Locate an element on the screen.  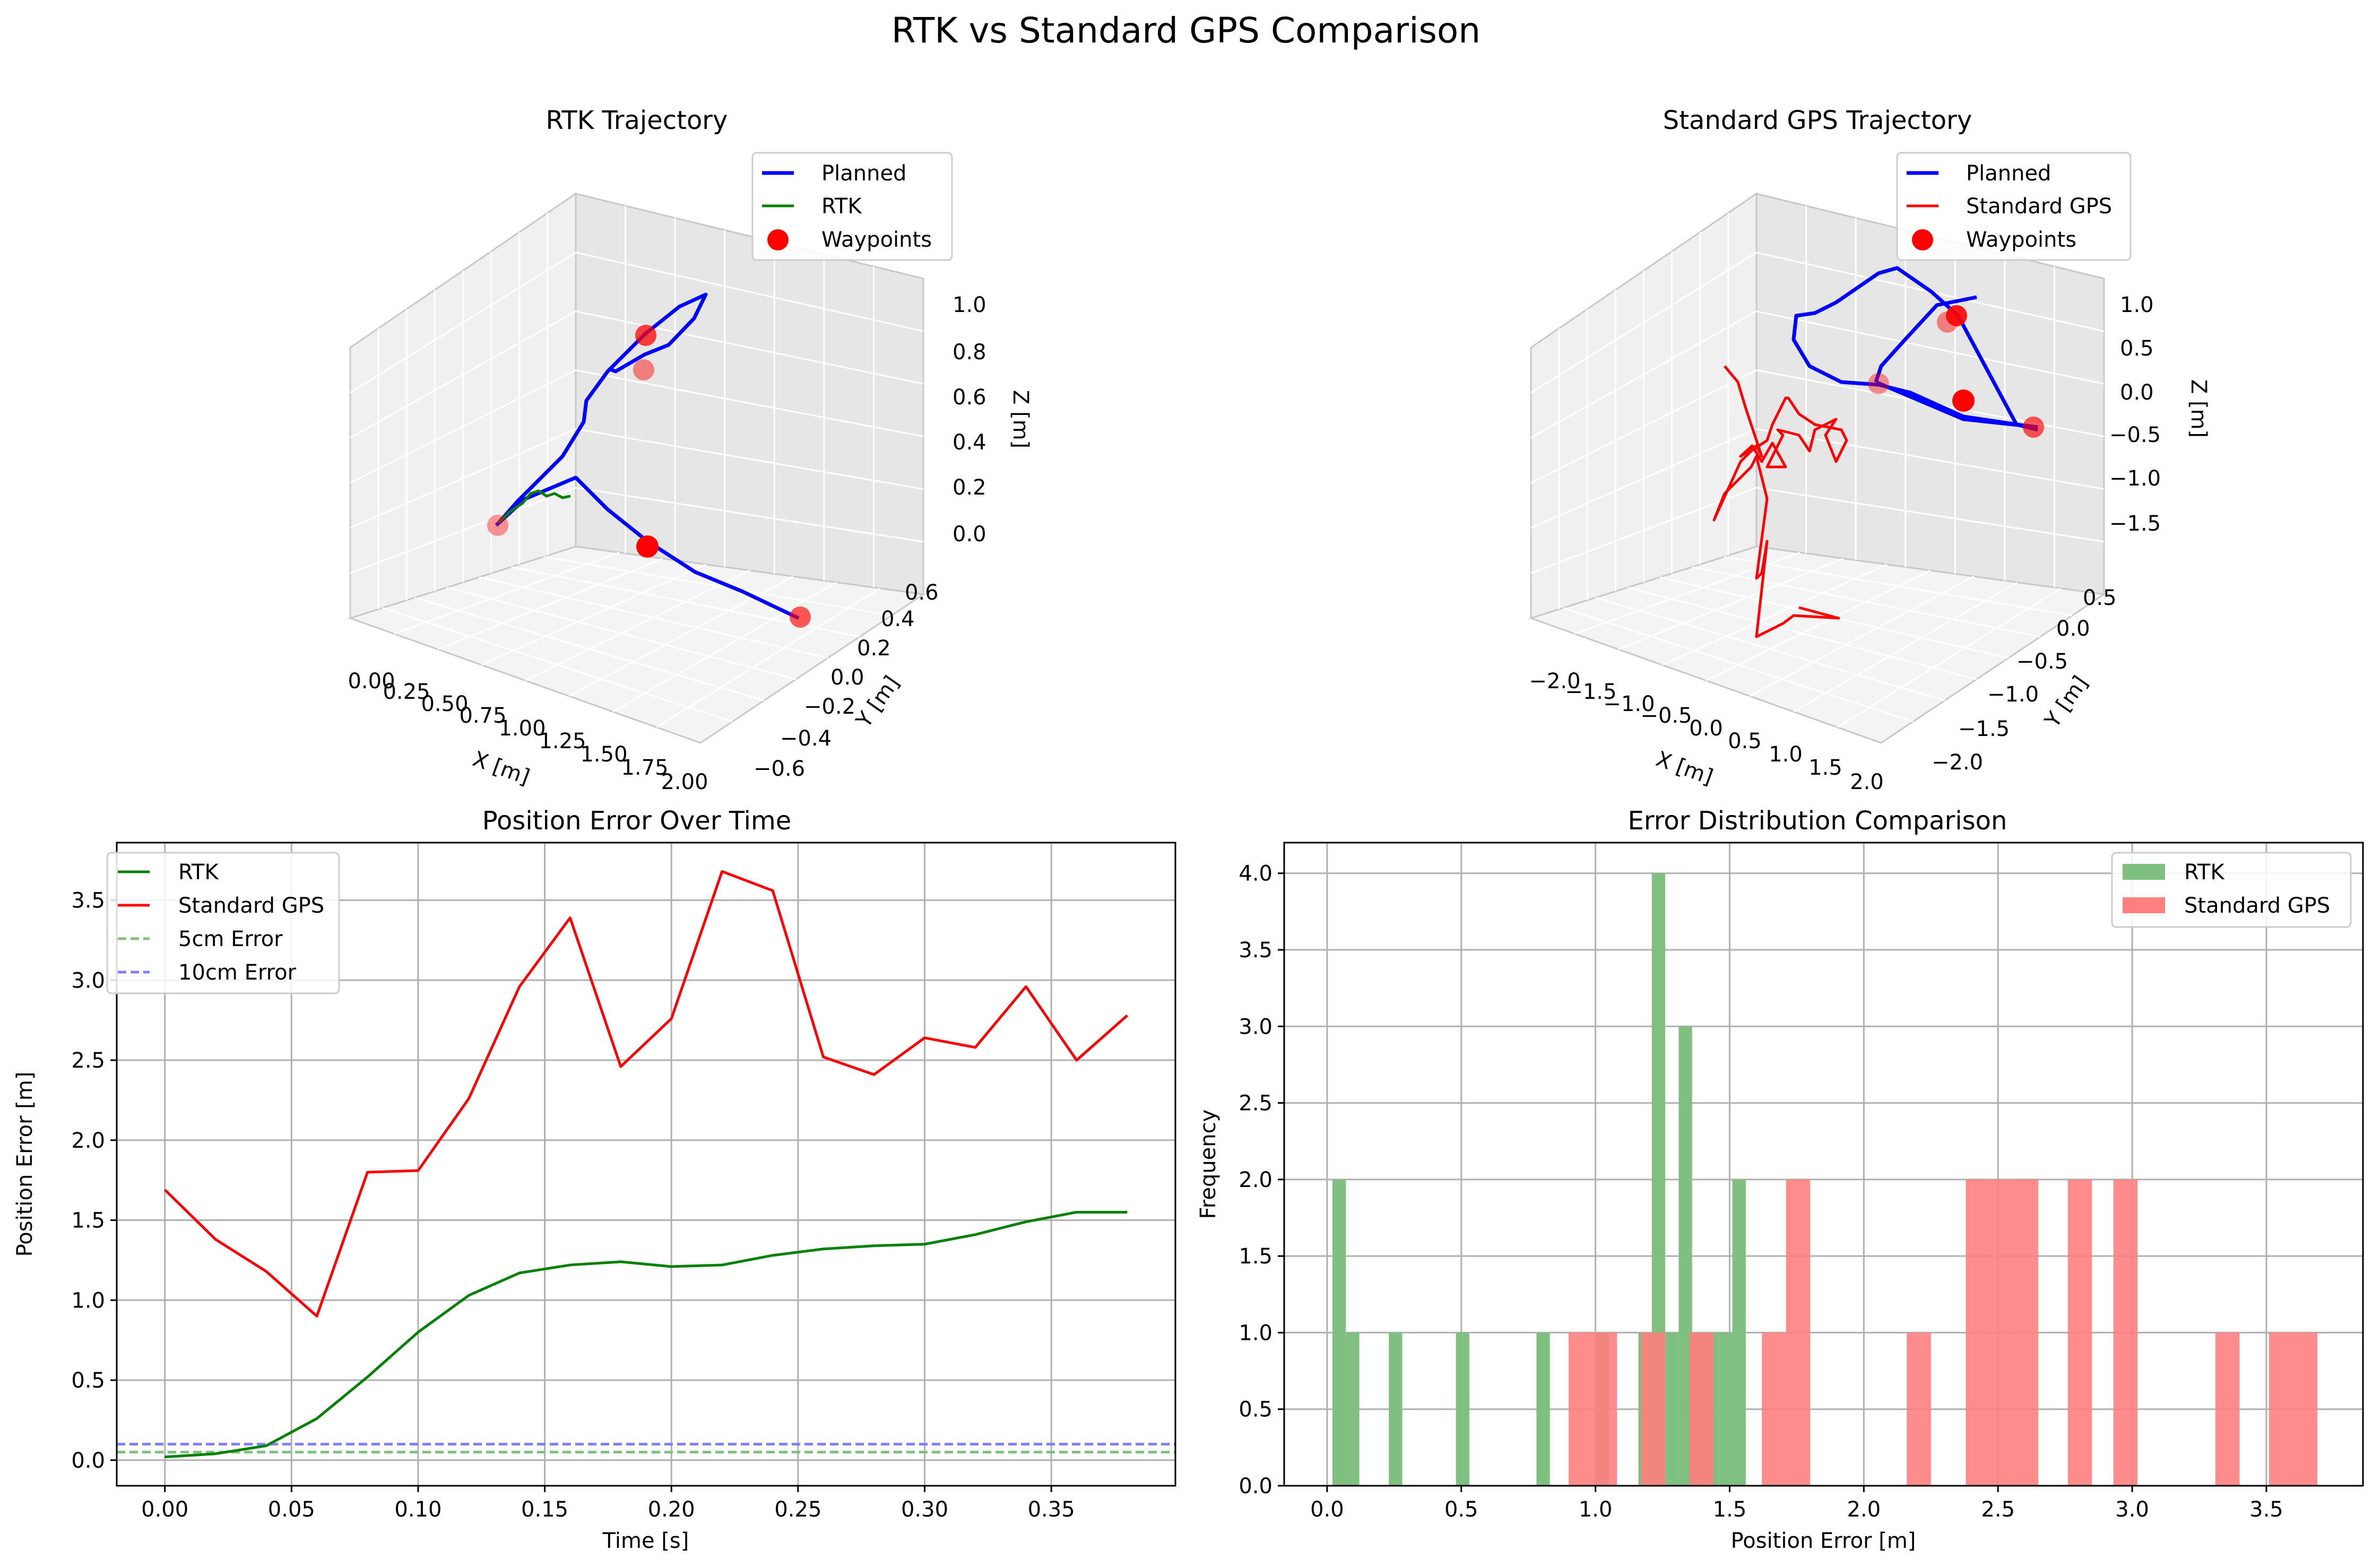
gps-legend-waypoint-swatch is located at coordinates (1923, 239).